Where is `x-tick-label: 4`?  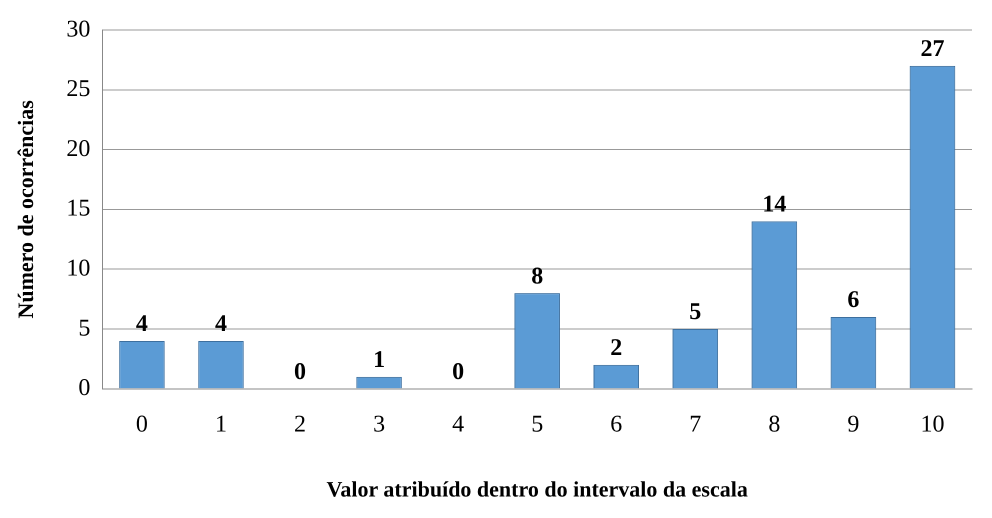 x-tick-label: 4 is located at coordinates (458, 424).